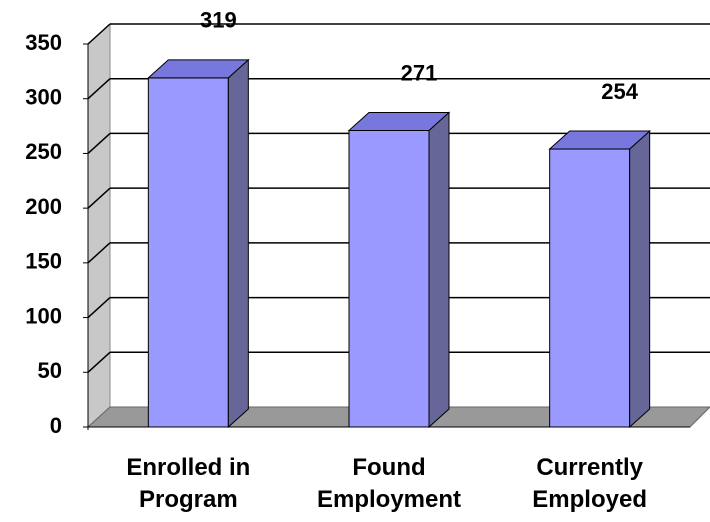 Image resolution: width=710 pixels, height=522 pixels. I want to click on y-tick-label: 0, so click(56, 425).